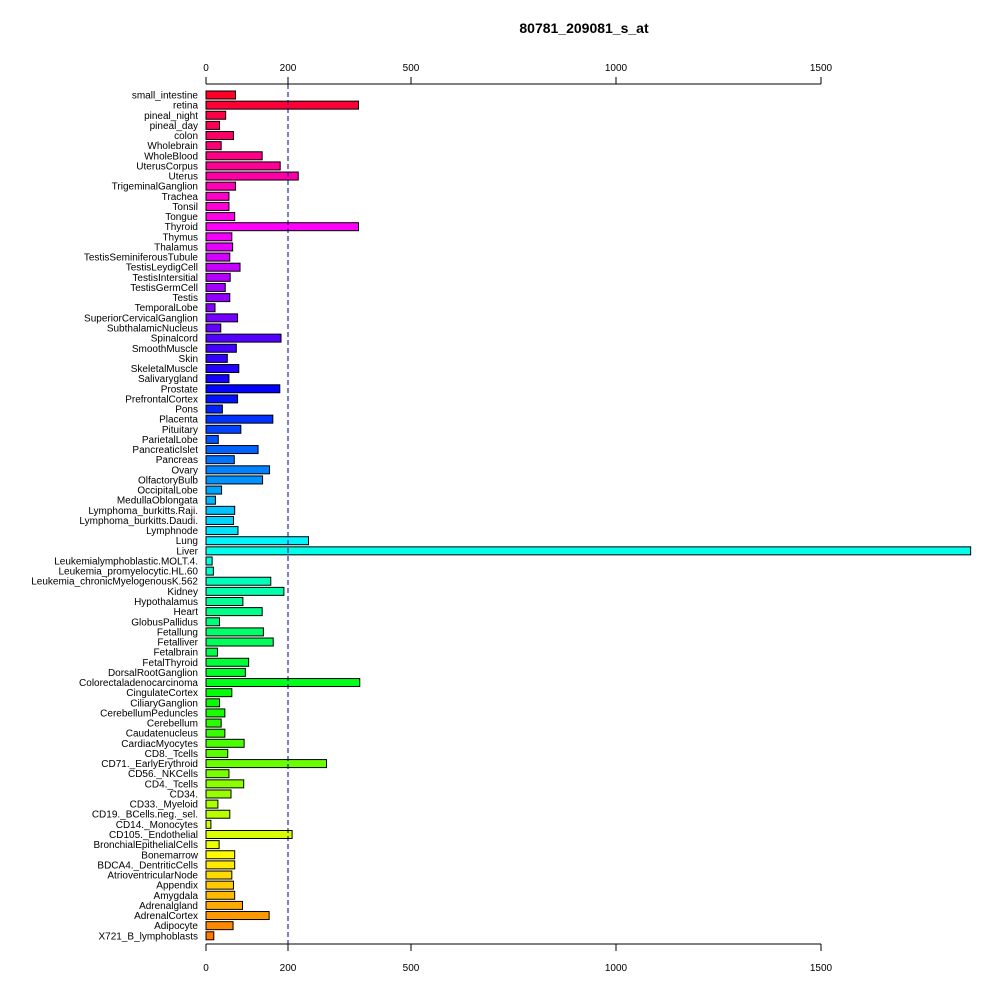 The width and height of the screenshot is (1000, 1000). Describe the element at coordinates (185, 106) in the screenshot. I see `category-label: retina` at that location.